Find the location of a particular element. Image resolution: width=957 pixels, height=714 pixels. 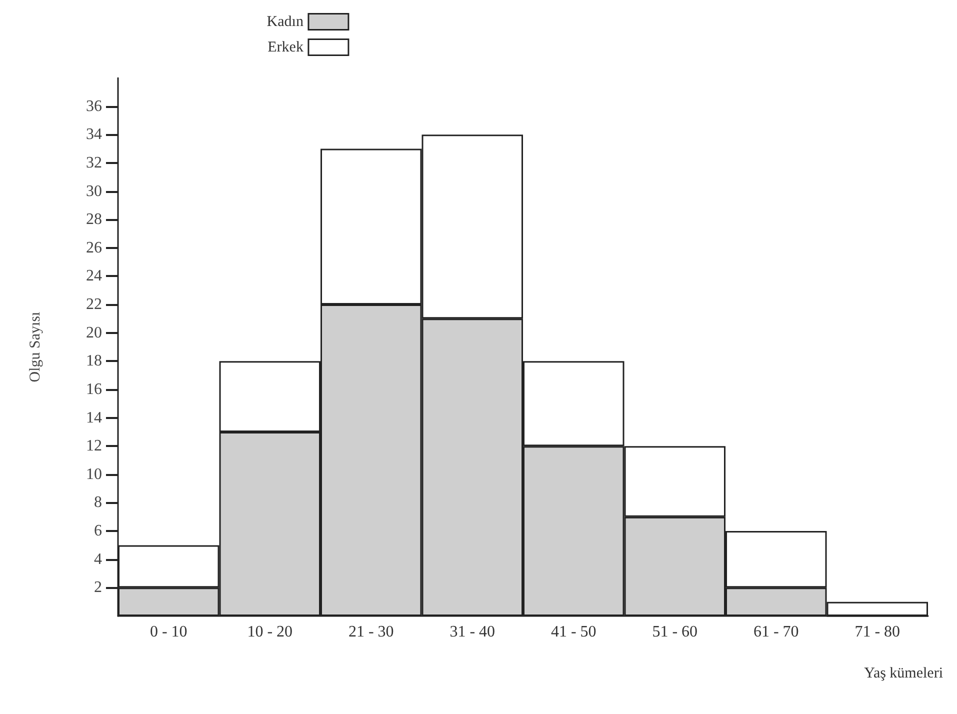

y-tick-label: 6 is located at coordinates (98, 531).